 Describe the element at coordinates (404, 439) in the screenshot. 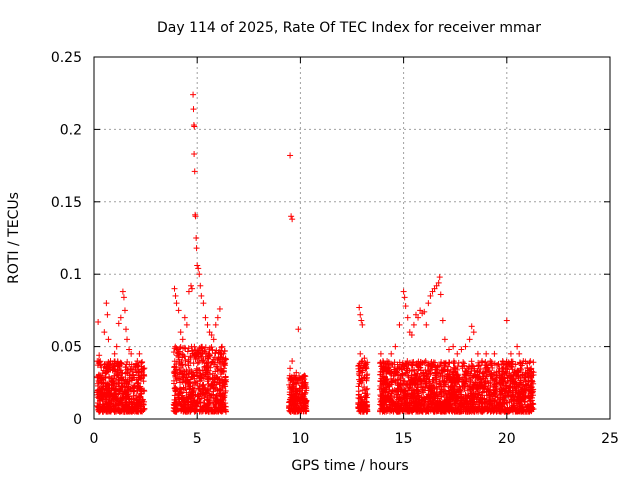

I see `x-tick-label: 15` at that location.